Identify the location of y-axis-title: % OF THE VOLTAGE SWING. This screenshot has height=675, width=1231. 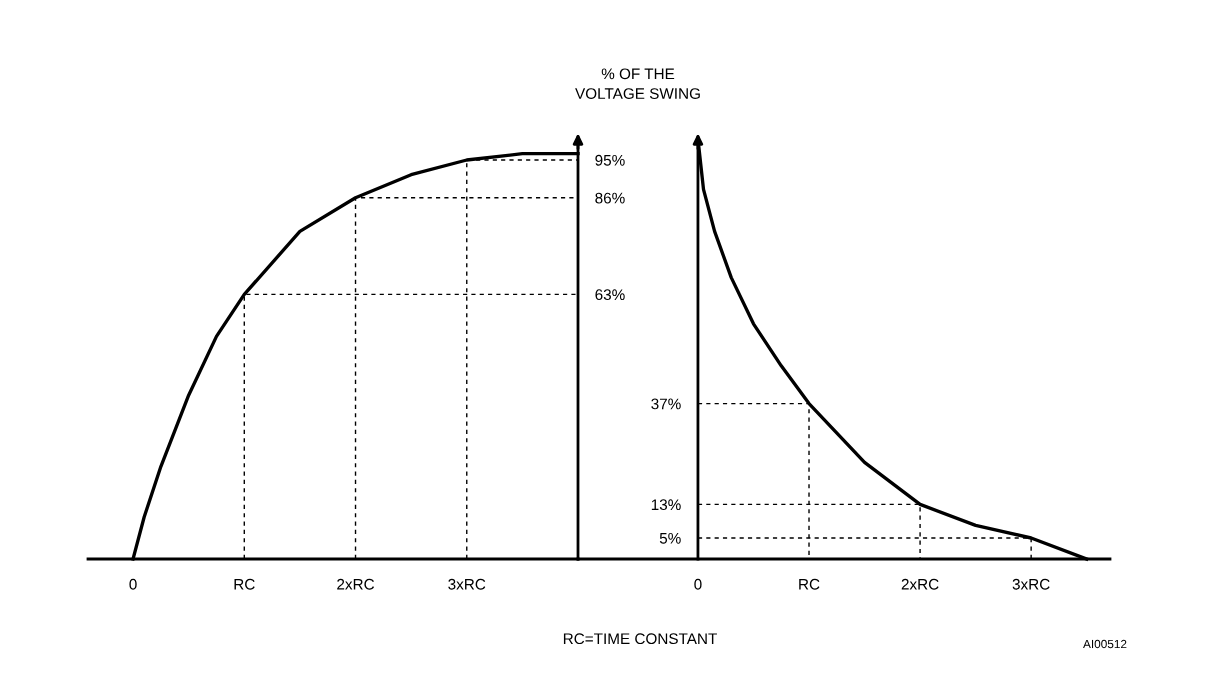
(637, 83).